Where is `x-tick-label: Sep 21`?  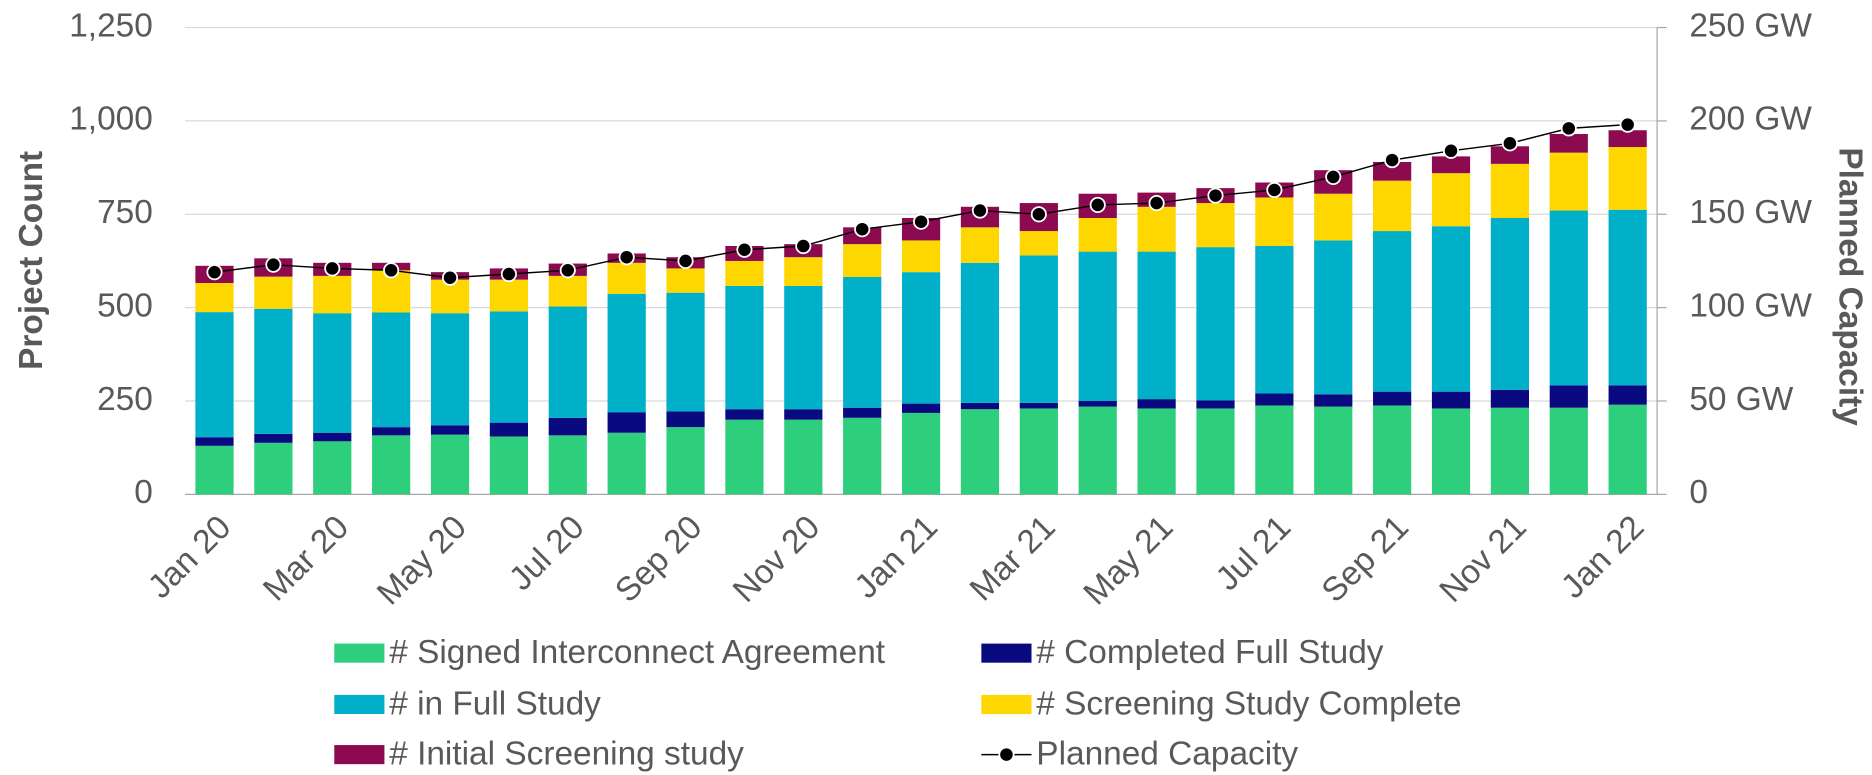 x-tick-label: Sep 21 is located at coordinates (1365, 559).